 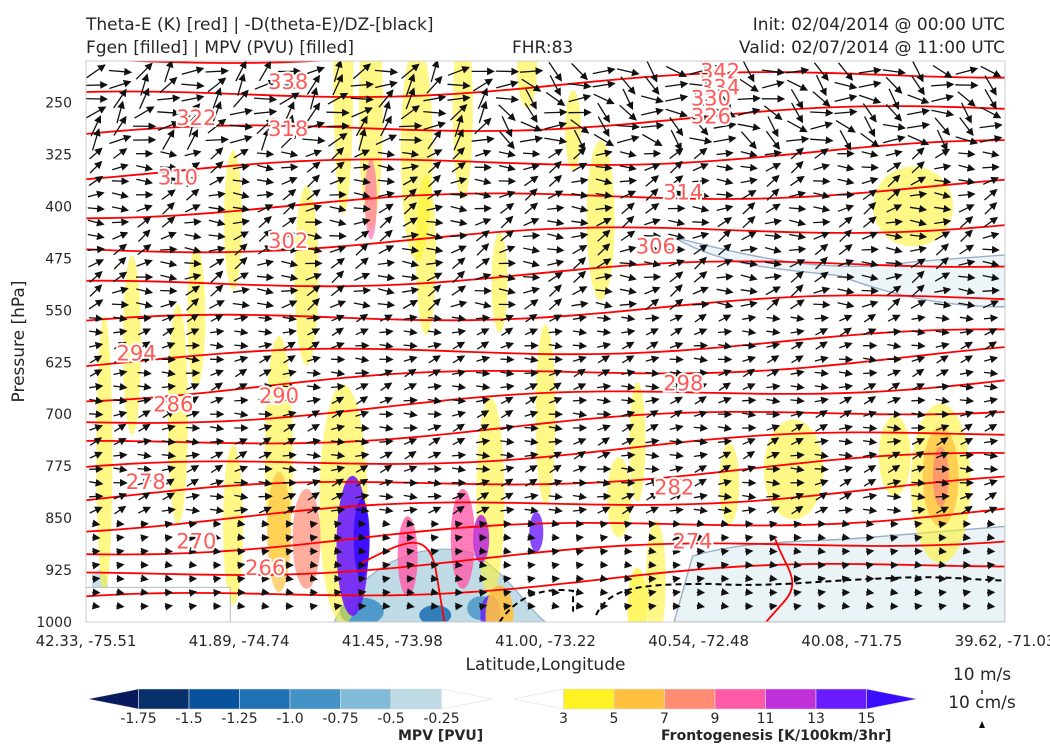 I want to click on theta-e-label-302: 302, so click(x=288, y=241).